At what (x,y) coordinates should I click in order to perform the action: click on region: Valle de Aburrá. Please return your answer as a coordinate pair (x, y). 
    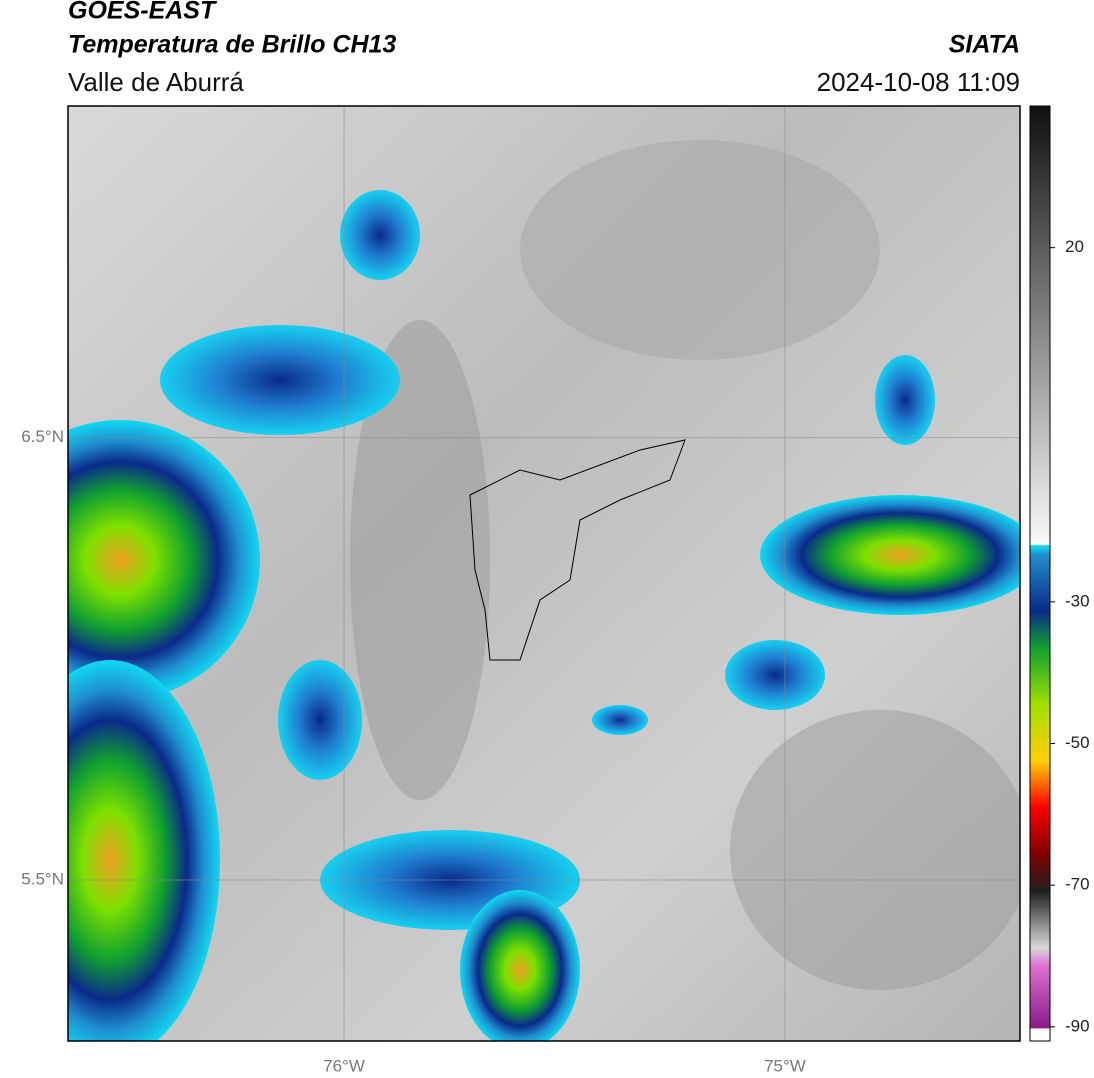
    Looking at the image, I should click on (156, 82).